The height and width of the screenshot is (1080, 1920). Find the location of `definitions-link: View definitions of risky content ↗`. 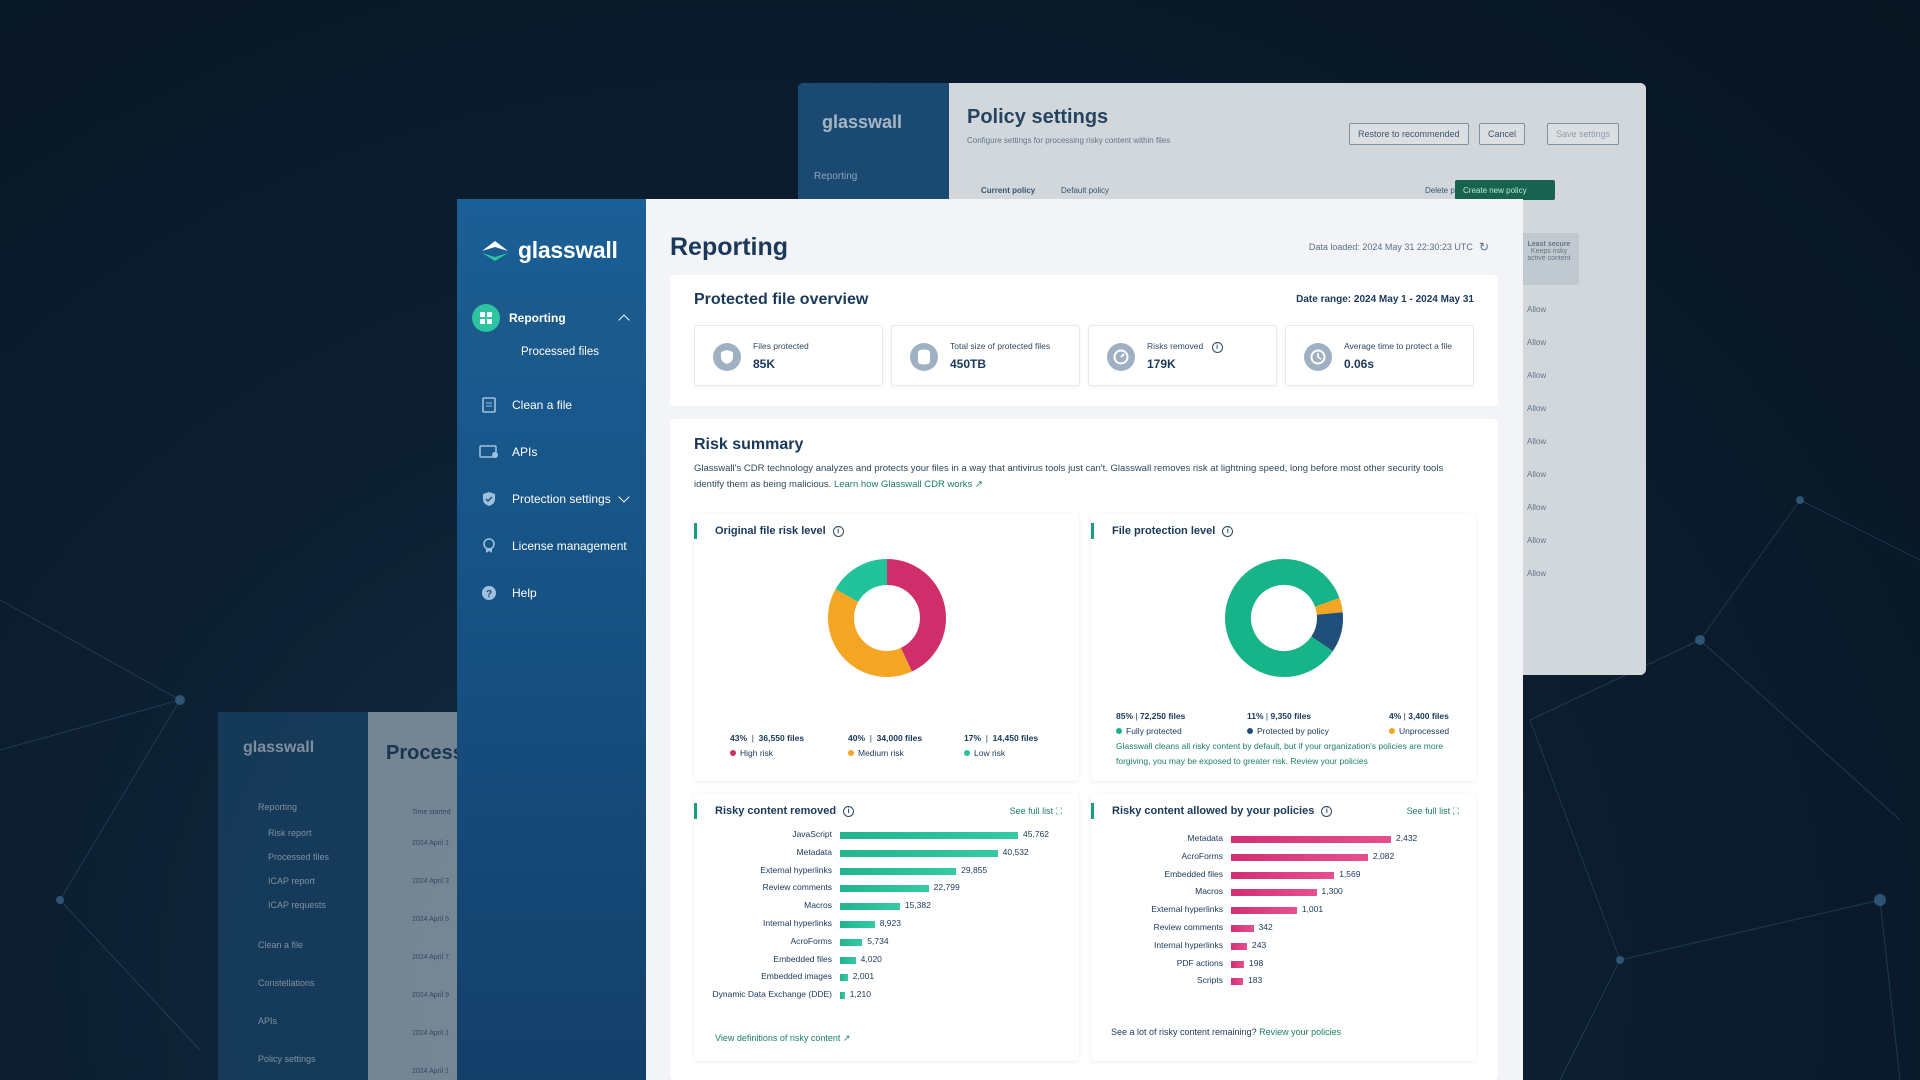

definitions-link: View definitions of risky content ↗ is located at coordinates (782, 1038).